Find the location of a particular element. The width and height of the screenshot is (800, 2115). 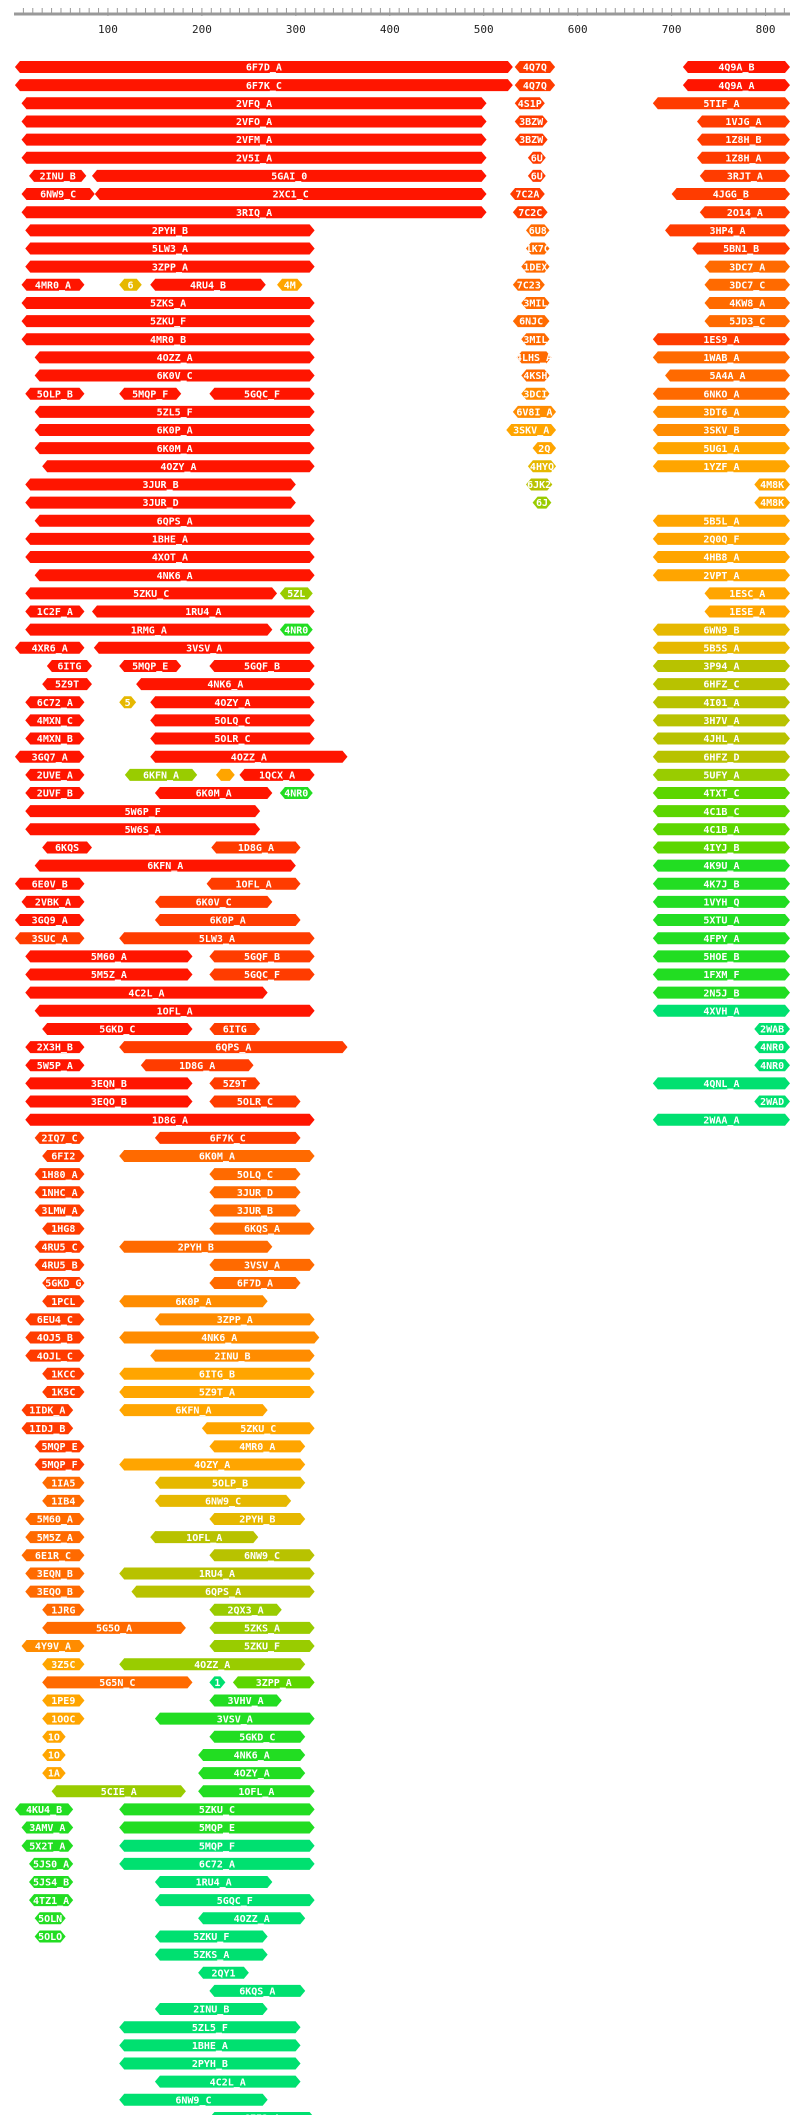

hit-bar: 4NK6_A is located at coordinates (219, 1338).